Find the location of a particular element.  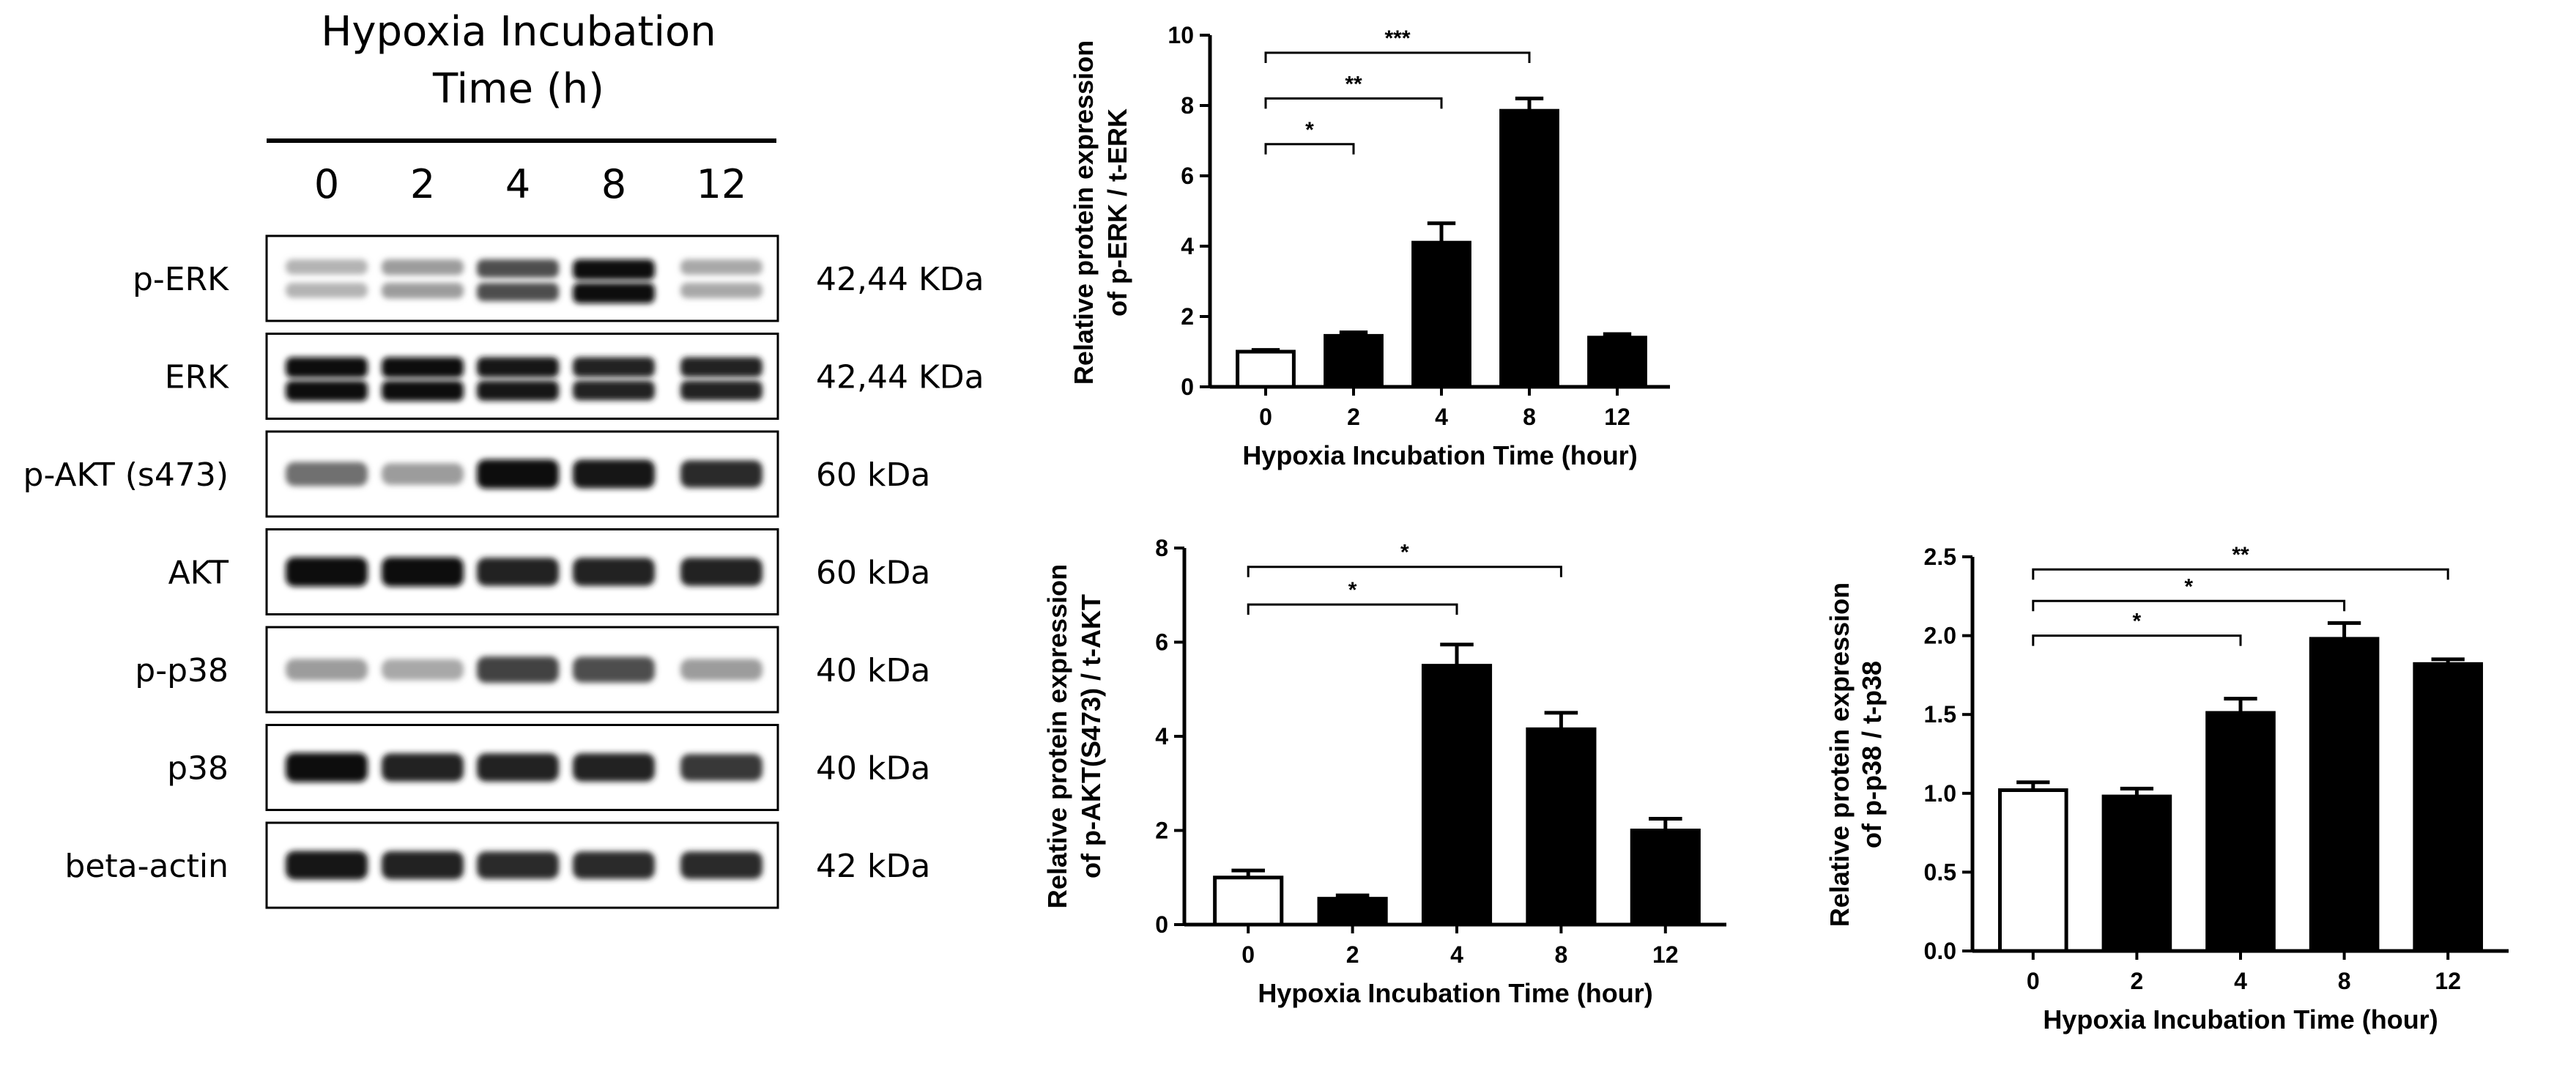

y-tick-label: 8 is located at coordinates (1187, 105).